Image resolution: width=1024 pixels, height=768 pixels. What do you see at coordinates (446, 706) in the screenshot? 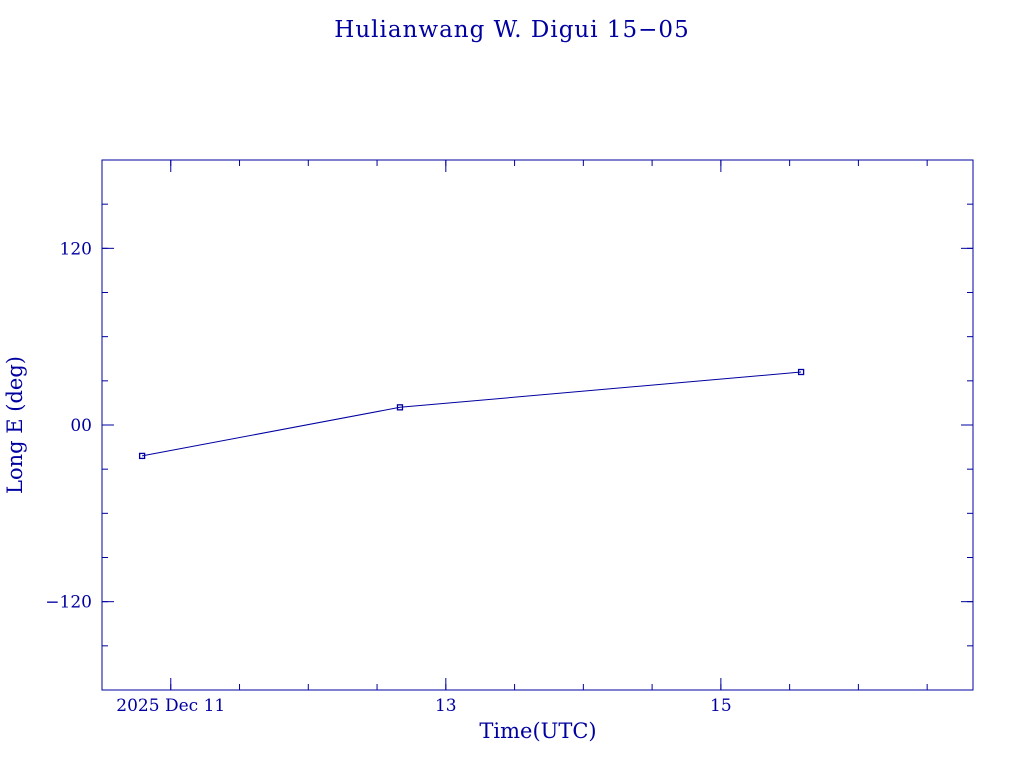
I see `x-tick-label: 13` at bounding box center [446, 706].